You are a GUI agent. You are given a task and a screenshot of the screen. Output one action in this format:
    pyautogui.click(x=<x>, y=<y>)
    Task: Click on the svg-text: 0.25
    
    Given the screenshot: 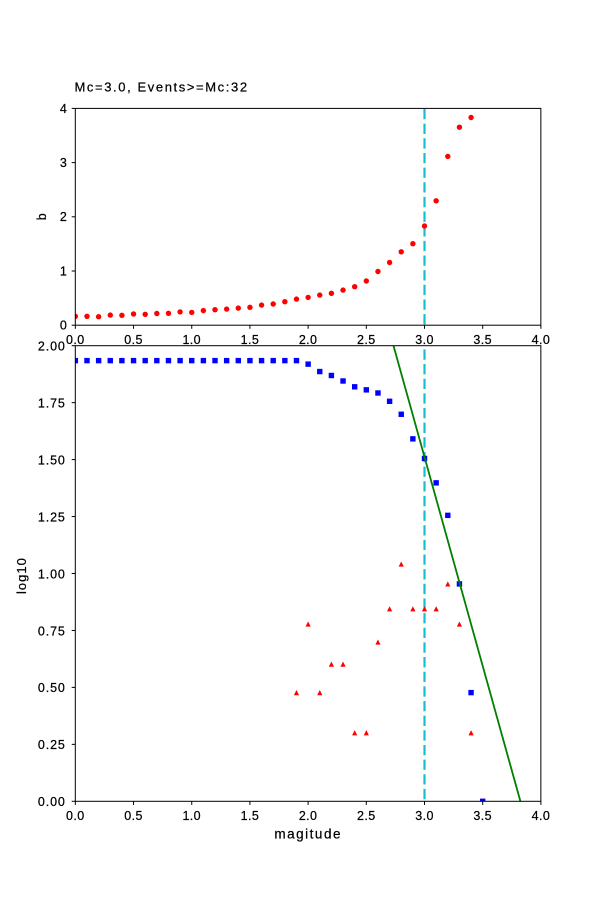 What is the action you would take?
    pyautogui.click(x=52, y=745)
    